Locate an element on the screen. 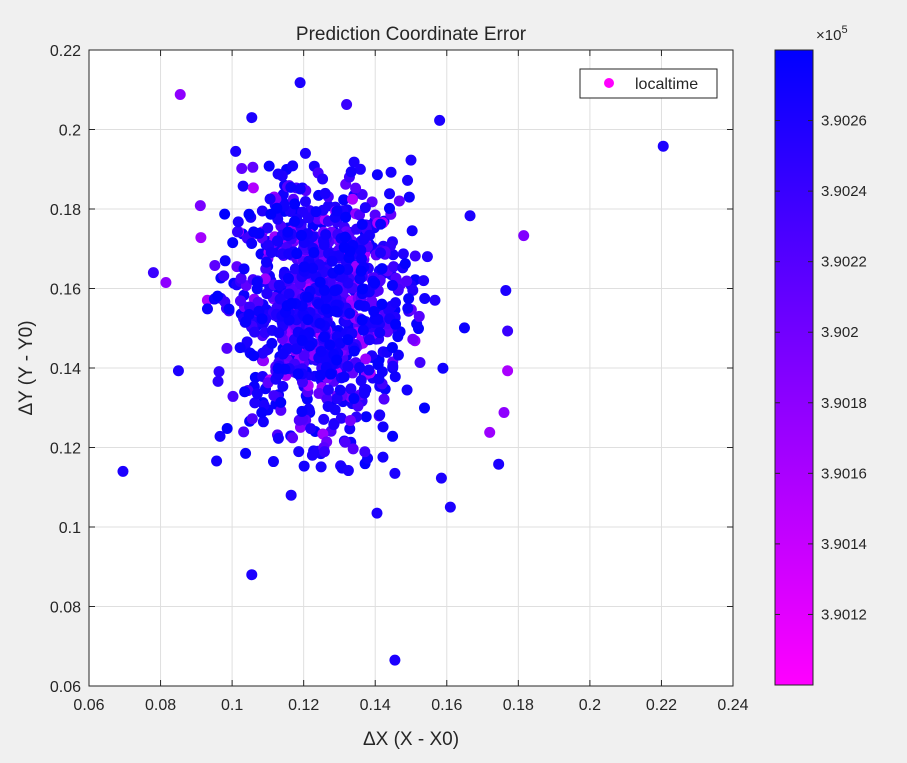 This screenshot has width=907, height=763. x-tick-label: 0.08 is located at coordinates (160, 705).